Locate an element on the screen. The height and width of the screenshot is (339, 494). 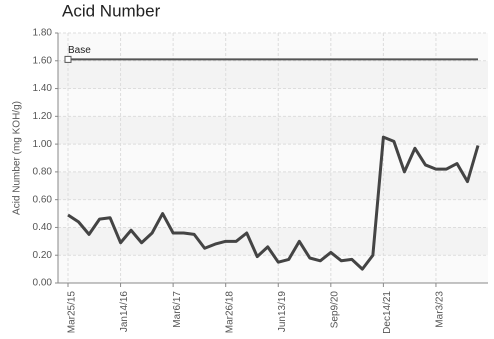
x-tick-label: Mar26/18 is located at coordinates (229, 312).